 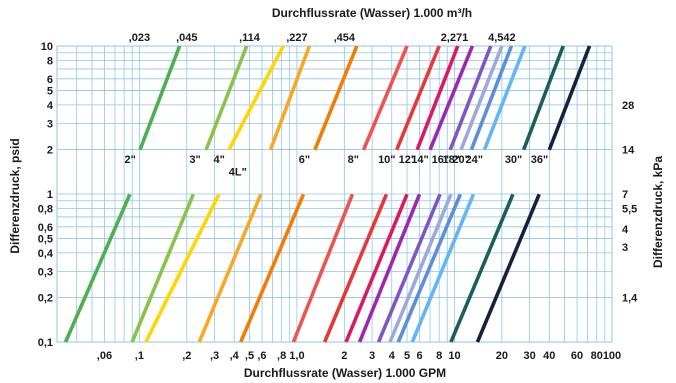 I want to click on series-line-20-upper, so click(x=491, y=98).